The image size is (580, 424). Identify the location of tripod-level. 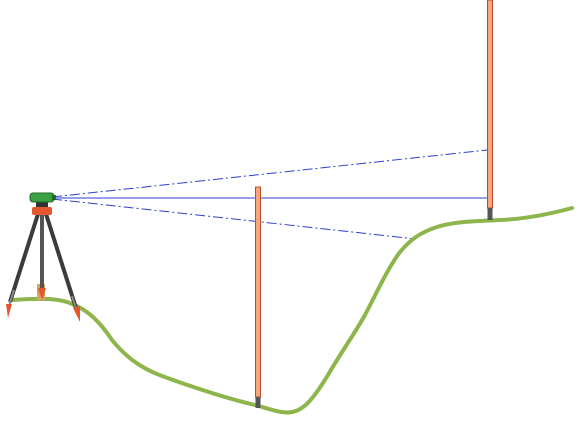
(43, 257).